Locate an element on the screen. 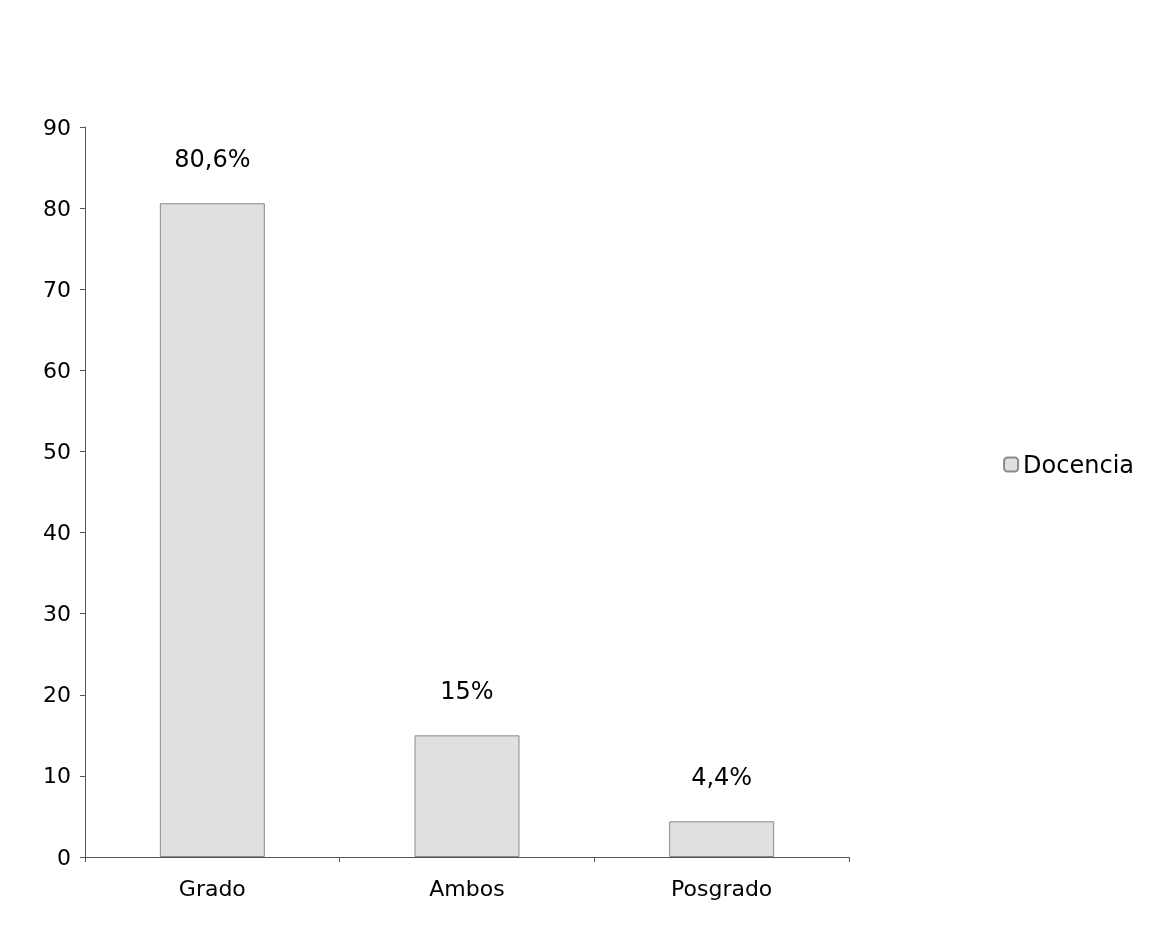 The image size is (1149, 929). y-tick-label: 70 is located at coordinates (57, 289).